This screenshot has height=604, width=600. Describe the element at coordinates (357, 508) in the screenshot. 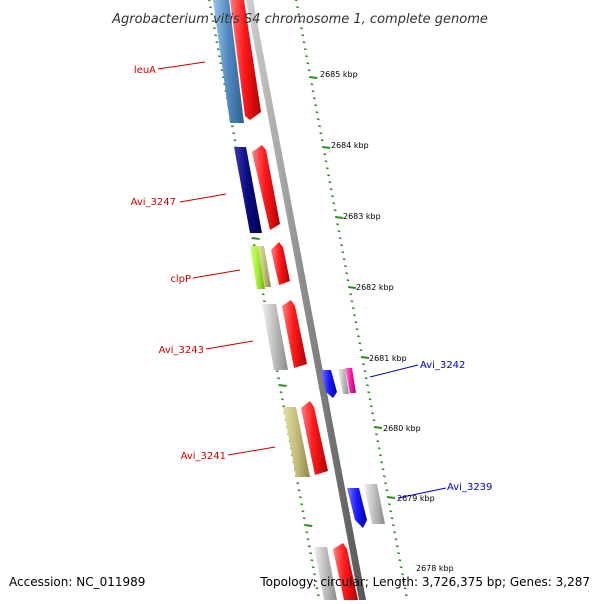

I see `gene-avi3239-blue-arrow` at that location.